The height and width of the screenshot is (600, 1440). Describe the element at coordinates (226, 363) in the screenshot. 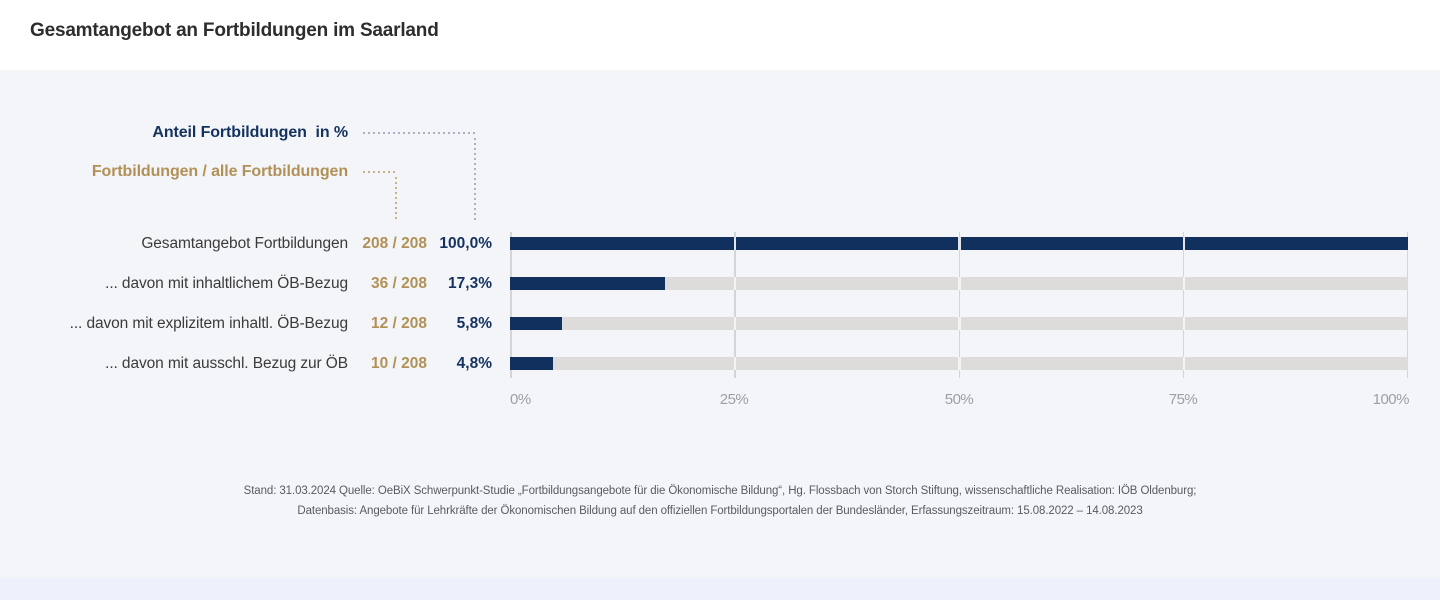

I see `row-category-label: ... davon mit ausschl. Bezug zur ÖB` at that location.